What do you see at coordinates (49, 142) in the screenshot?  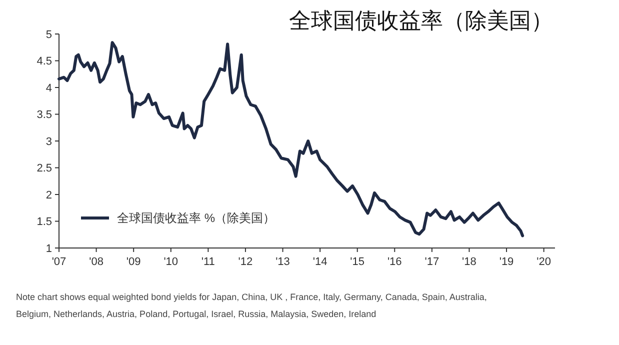 I see `y-tick-label: 3` at bounding box center [49, 142].